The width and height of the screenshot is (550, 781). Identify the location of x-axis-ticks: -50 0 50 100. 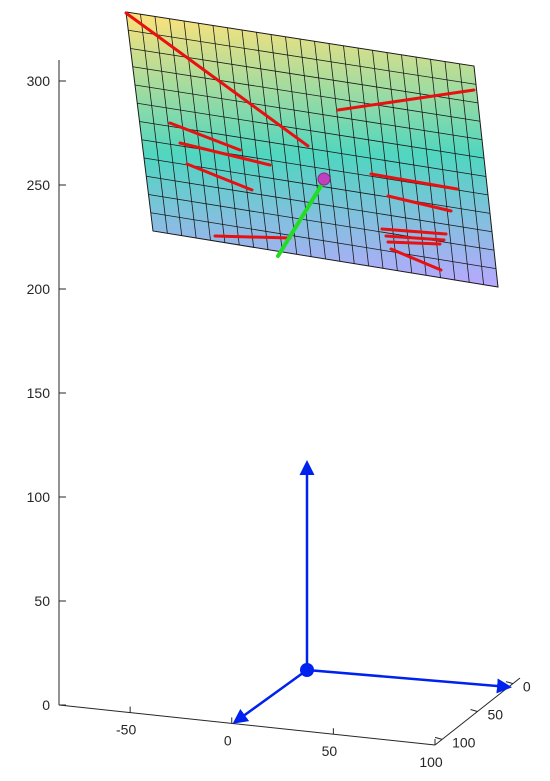
(279, 738).